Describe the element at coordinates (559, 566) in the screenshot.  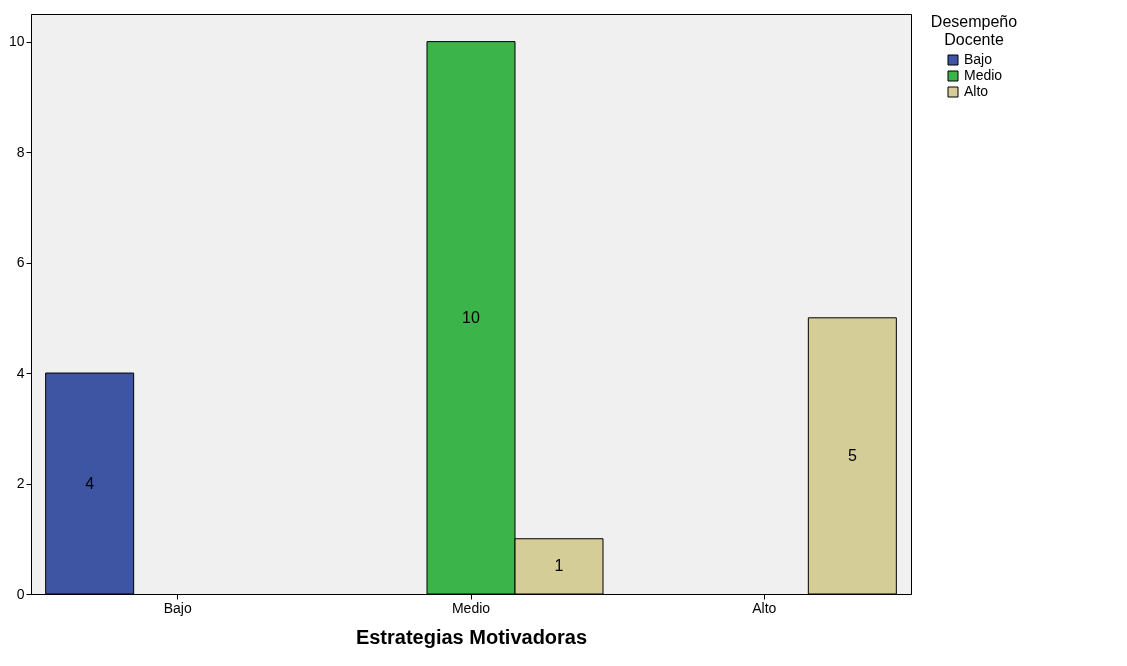
I see `data-label: 1` at that location.